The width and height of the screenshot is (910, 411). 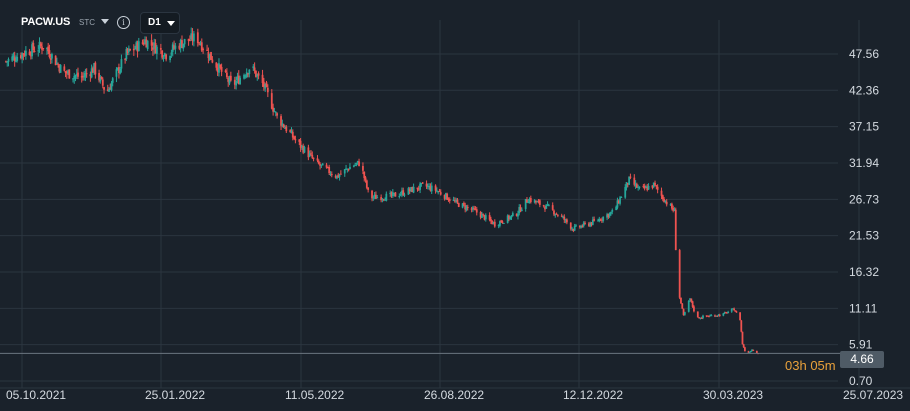 I want to click on x-tick-label: 12.12.2022, so click(x=593, y=395).